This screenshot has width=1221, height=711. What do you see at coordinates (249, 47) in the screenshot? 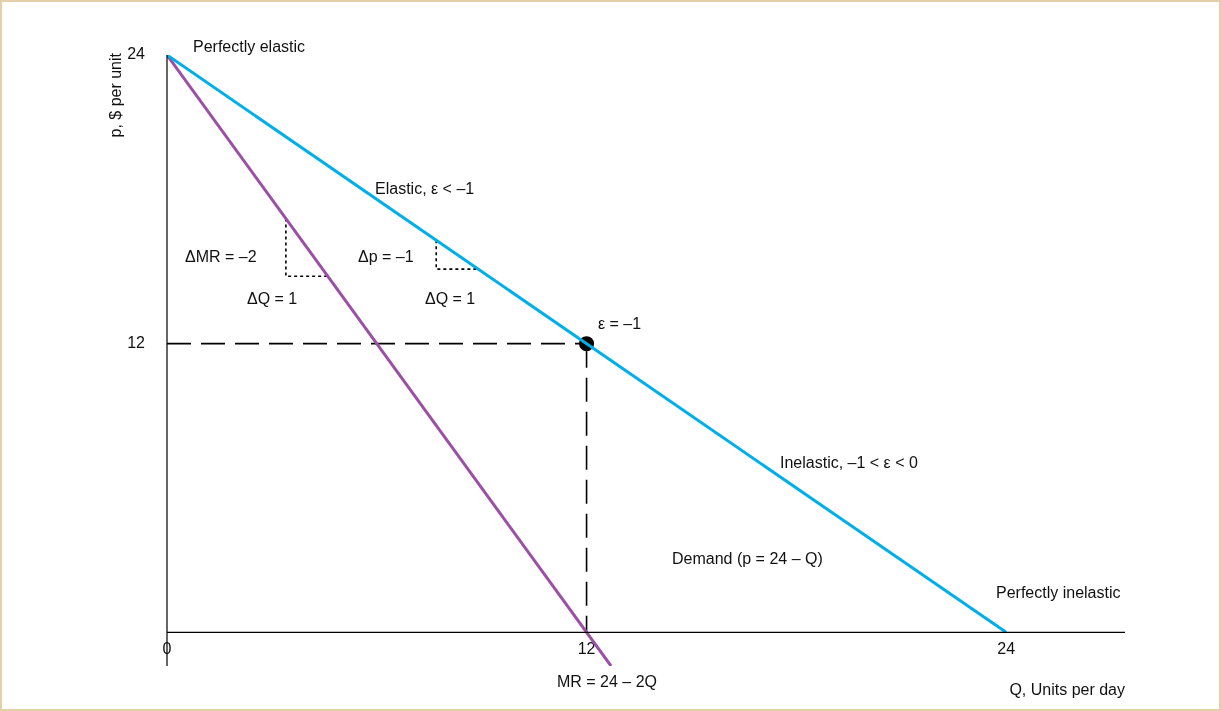
I see `annotation: Perfectly elastic` at bounding box center [249, 47].